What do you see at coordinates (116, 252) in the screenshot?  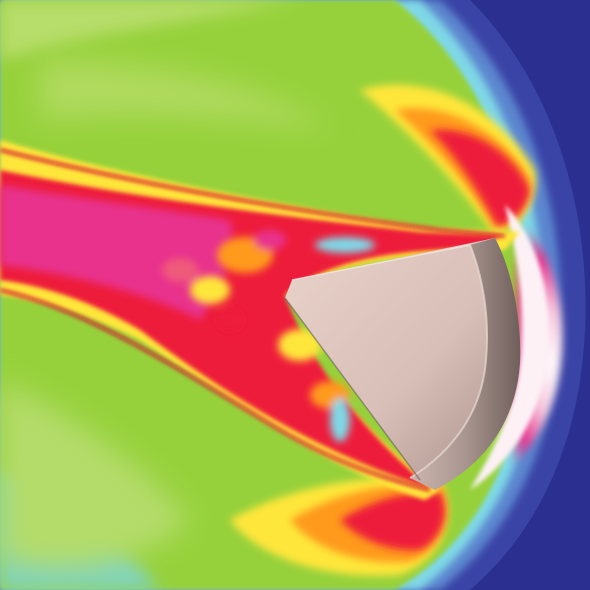 I see `wake-core-magenta` at bounding box center [116, 252].